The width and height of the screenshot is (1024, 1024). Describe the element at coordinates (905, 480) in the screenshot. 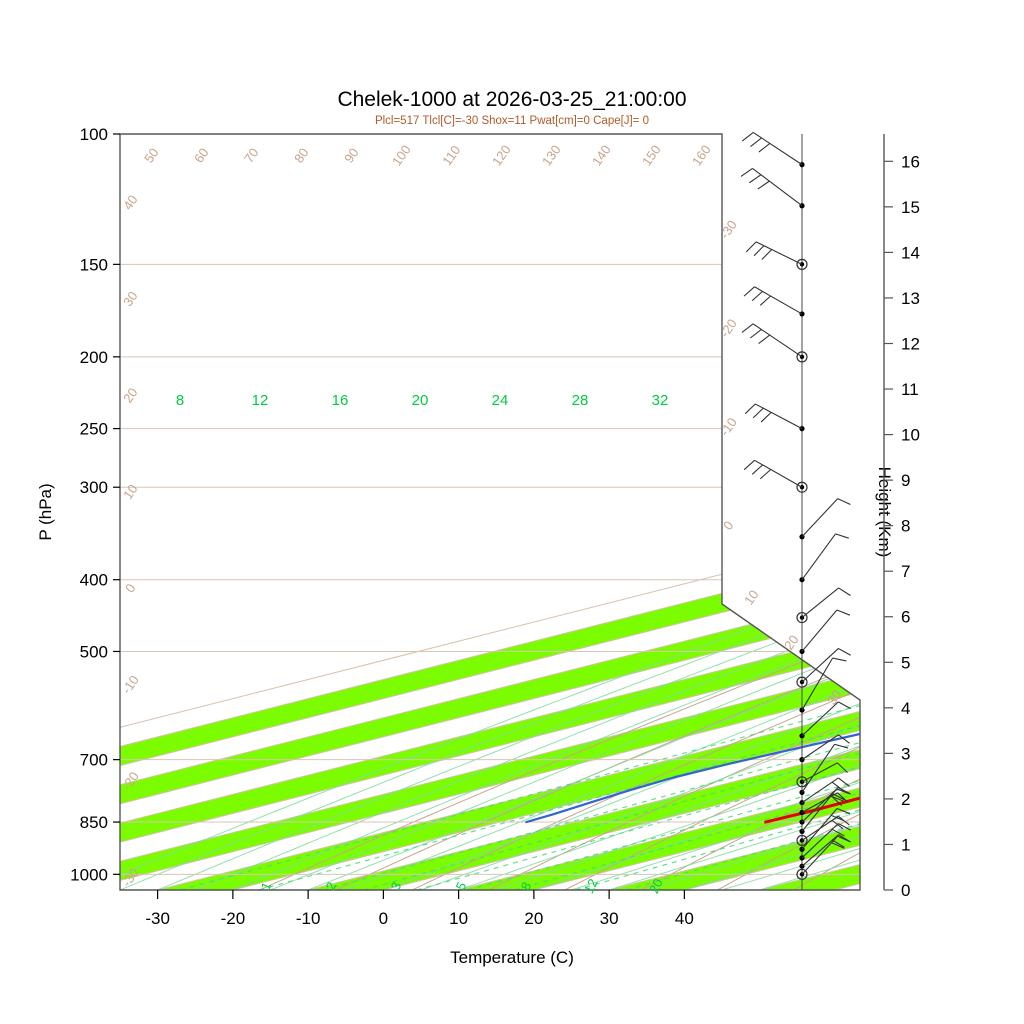

I see `height-tick-label: 9` at that location.